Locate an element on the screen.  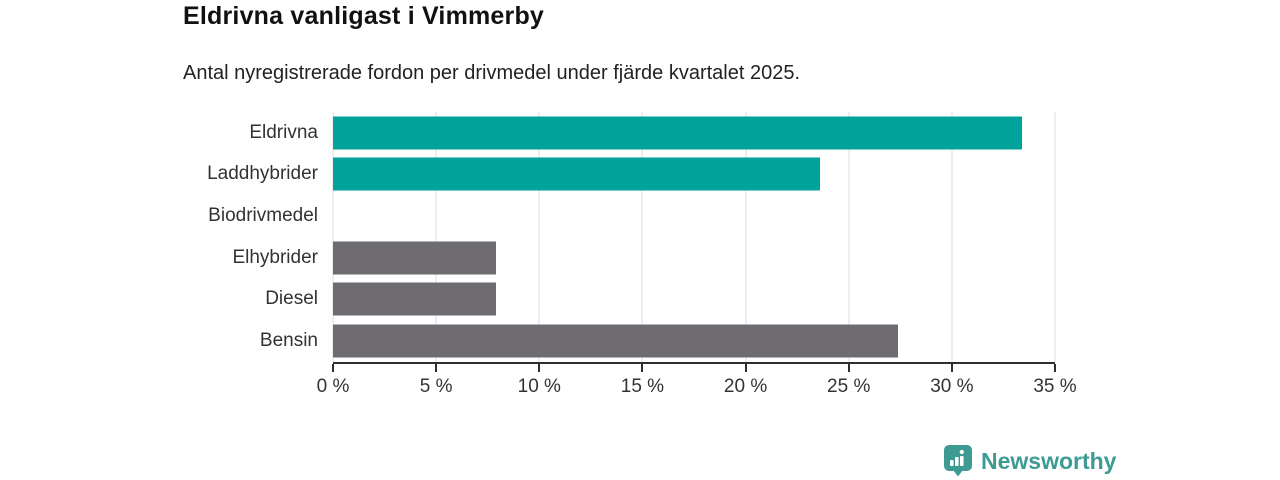
x-tick-label: 35 % is located at coordinates (1055, 386).